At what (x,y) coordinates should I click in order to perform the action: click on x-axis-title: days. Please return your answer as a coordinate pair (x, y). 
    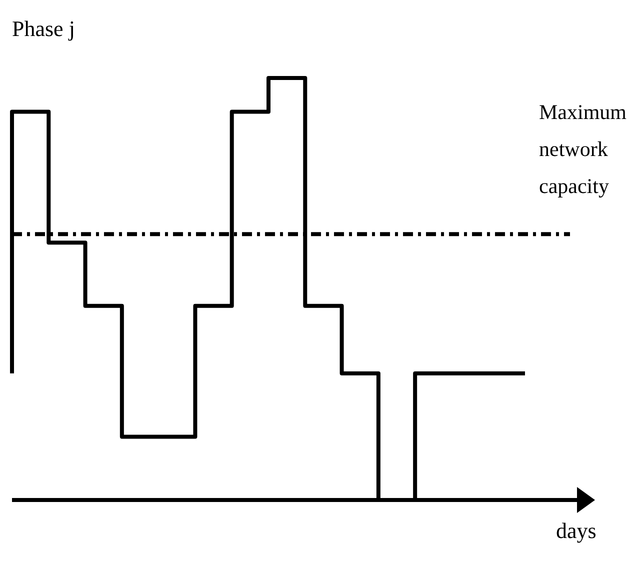
    Looking at the image, I should click on (576, 531).